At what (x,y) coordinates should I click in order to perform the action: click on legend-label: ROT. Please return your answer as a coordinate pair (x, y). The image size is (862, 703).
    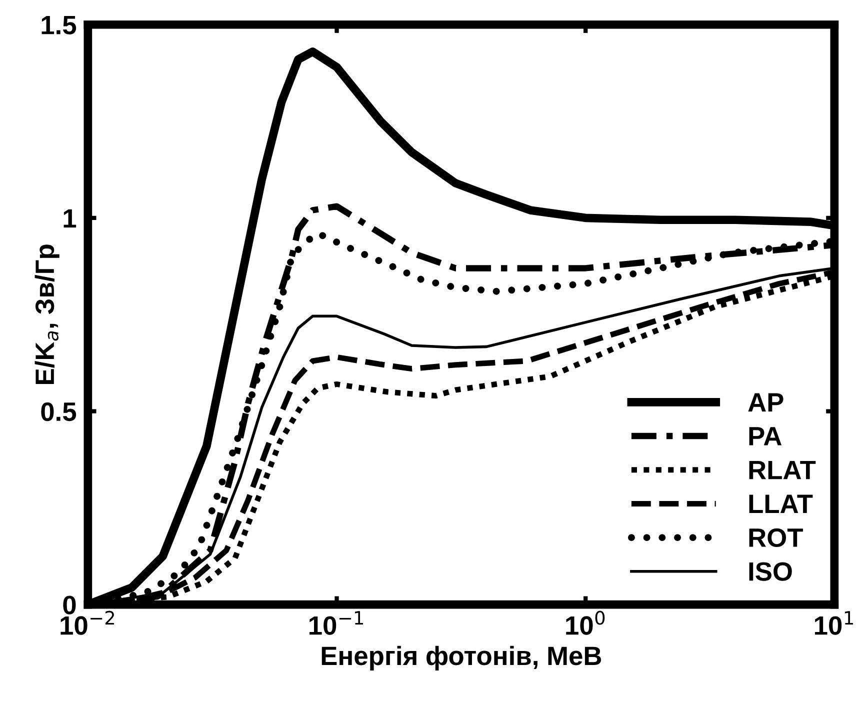
    Looking at the image, I should click on (776, 538).